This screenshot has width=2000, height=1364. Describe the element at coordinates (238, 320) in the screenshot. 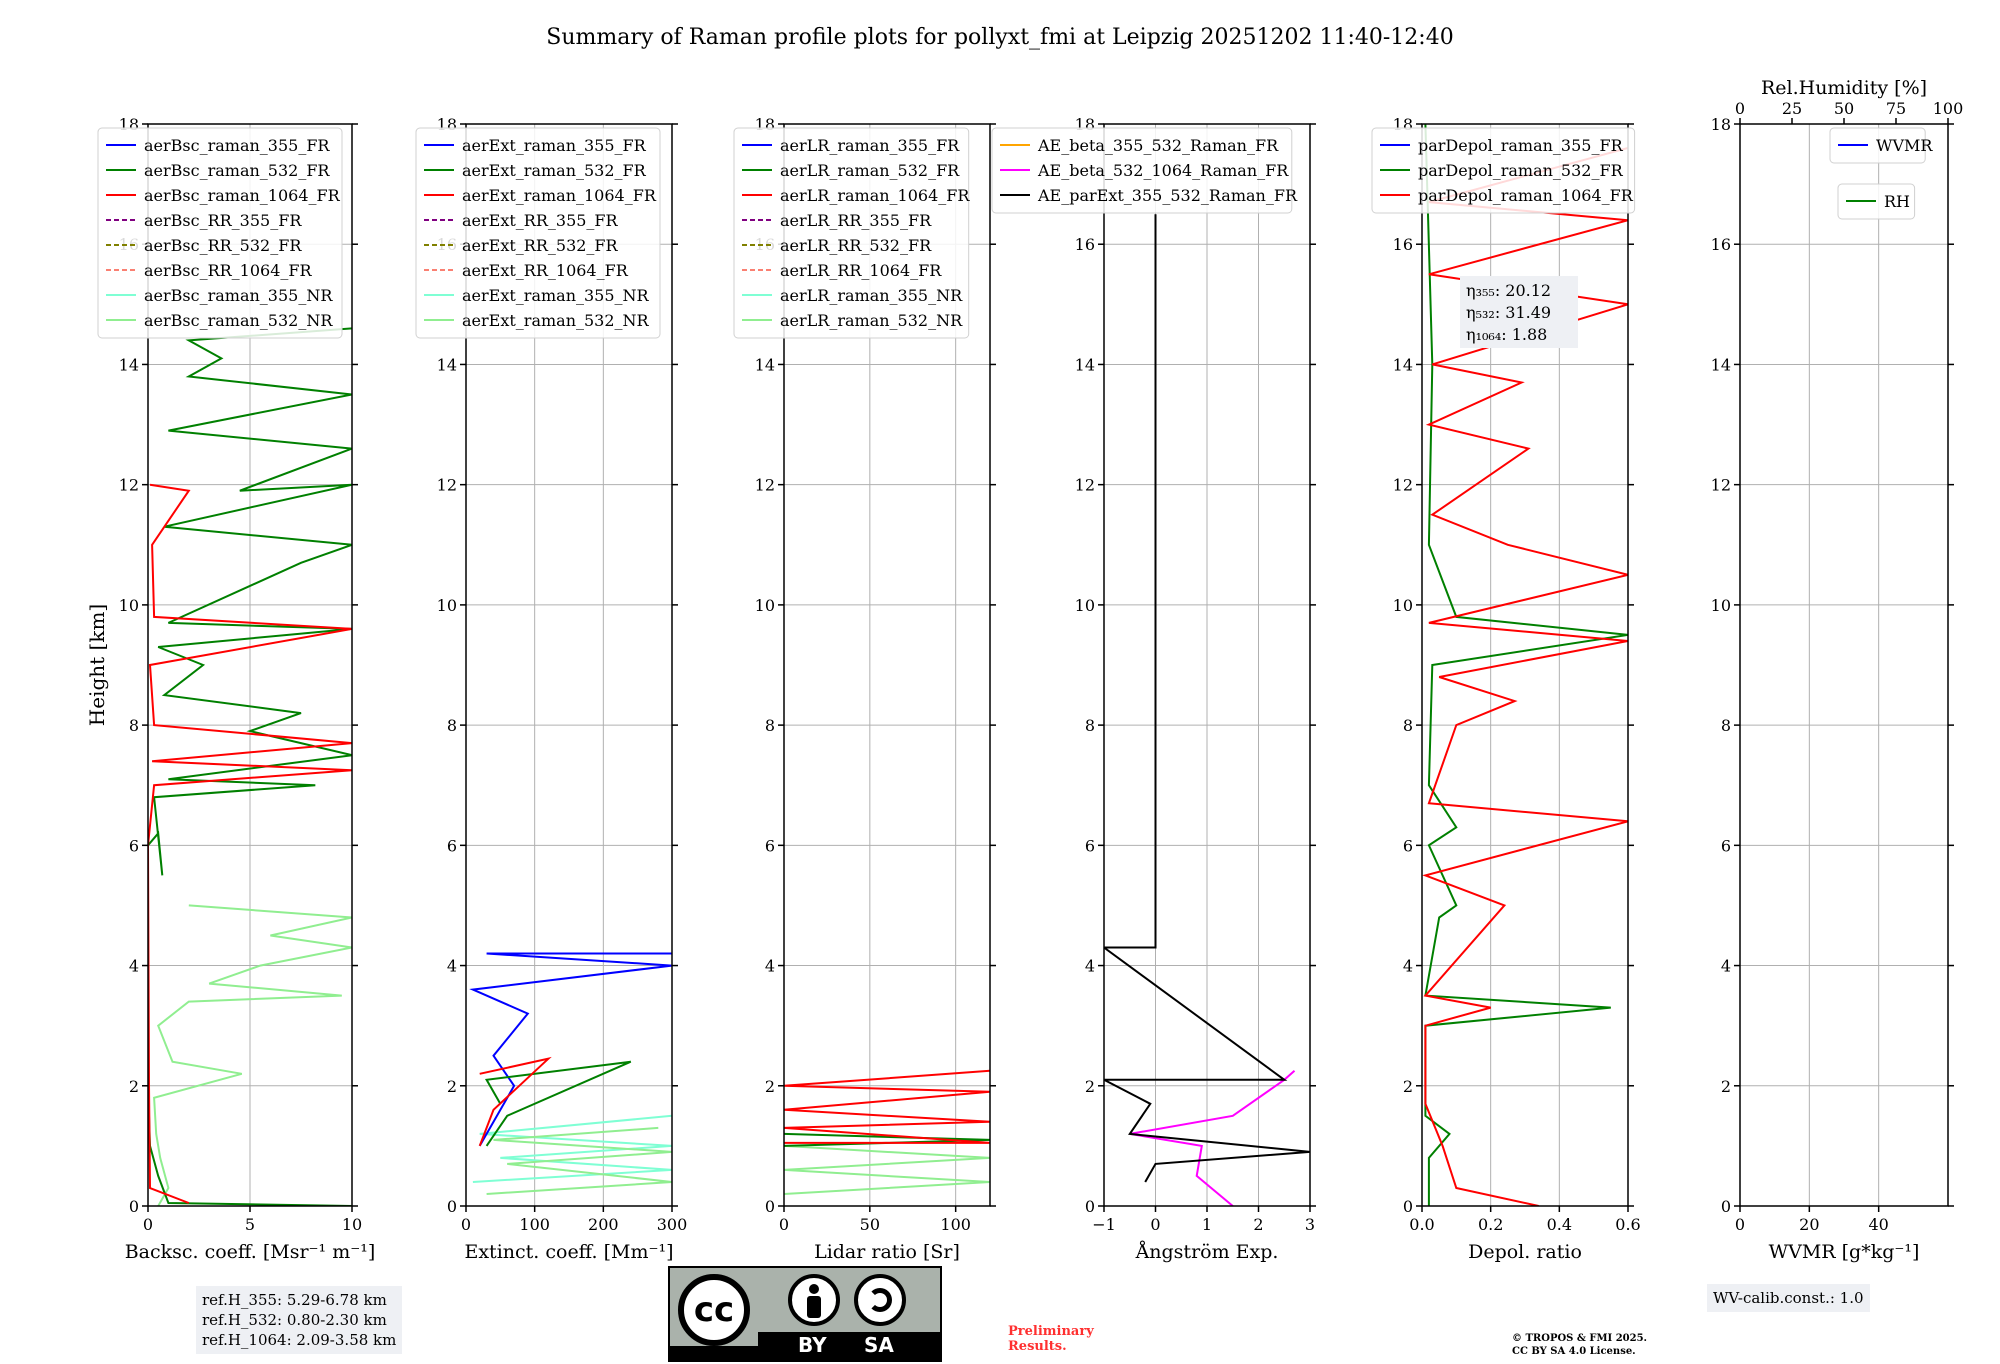

I see `legend-entry: aerBsc_raman_532_NR` at that location.